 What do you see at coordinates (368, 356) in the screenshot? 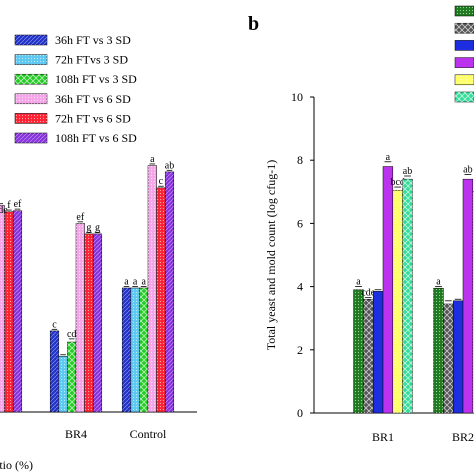
I see `bar-b-BR1-1-hatch` at bounding box center [368, 356].